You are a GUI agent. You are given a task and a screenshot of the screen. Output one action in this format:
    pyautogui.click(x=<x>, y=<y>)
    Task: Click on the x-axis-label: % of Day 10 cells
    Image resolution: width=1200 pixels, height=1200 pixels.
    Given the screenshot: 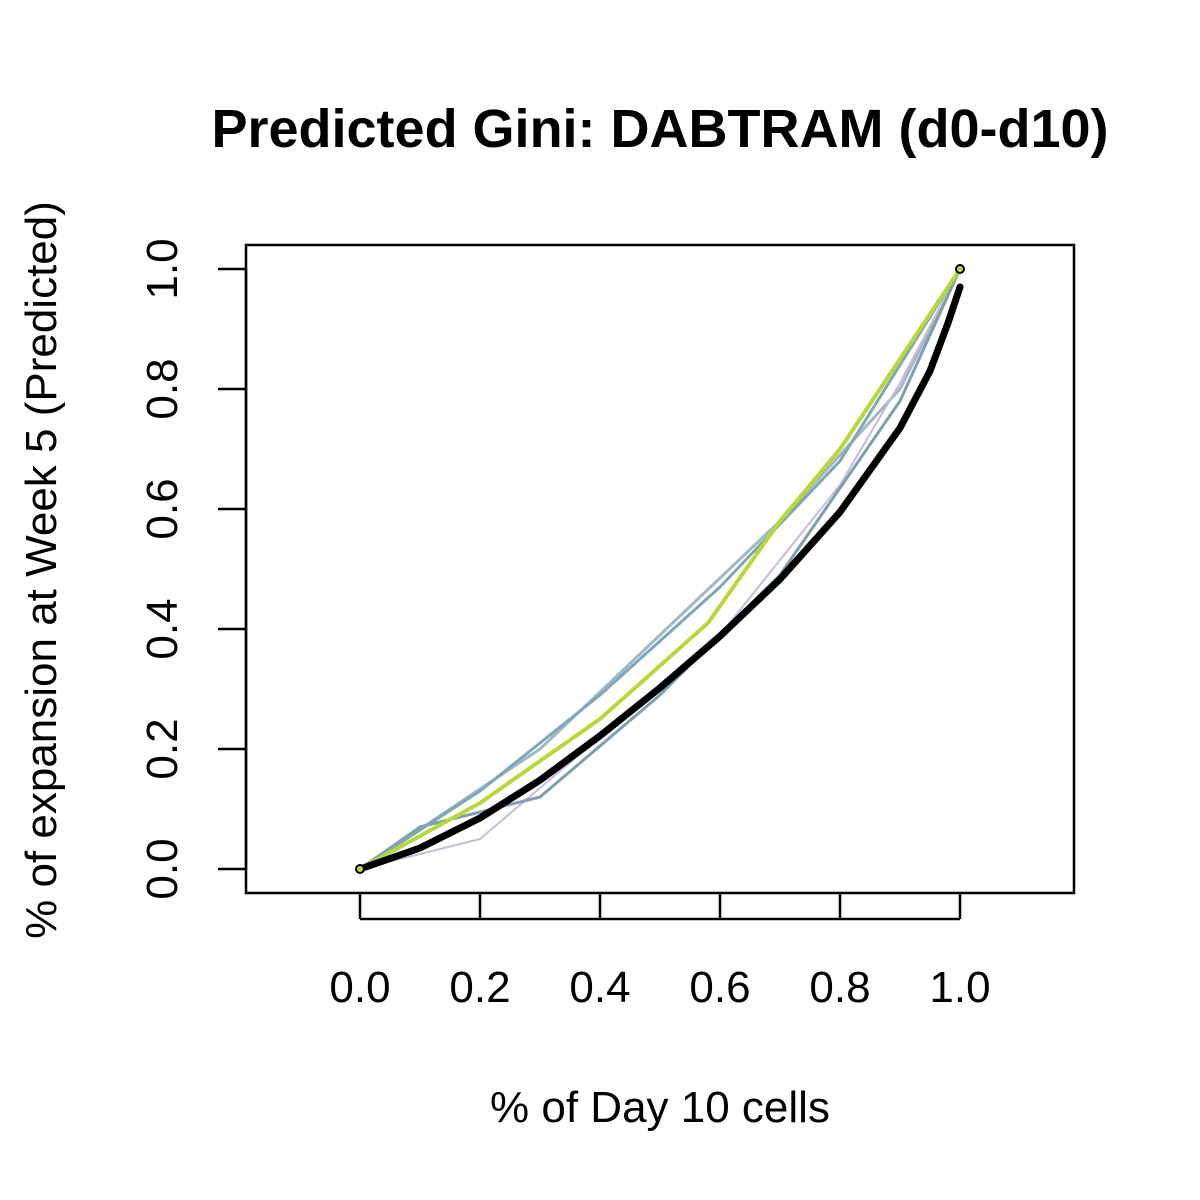 What is the action you would take?
    pyautogui.click(x=660, y=1107)
    